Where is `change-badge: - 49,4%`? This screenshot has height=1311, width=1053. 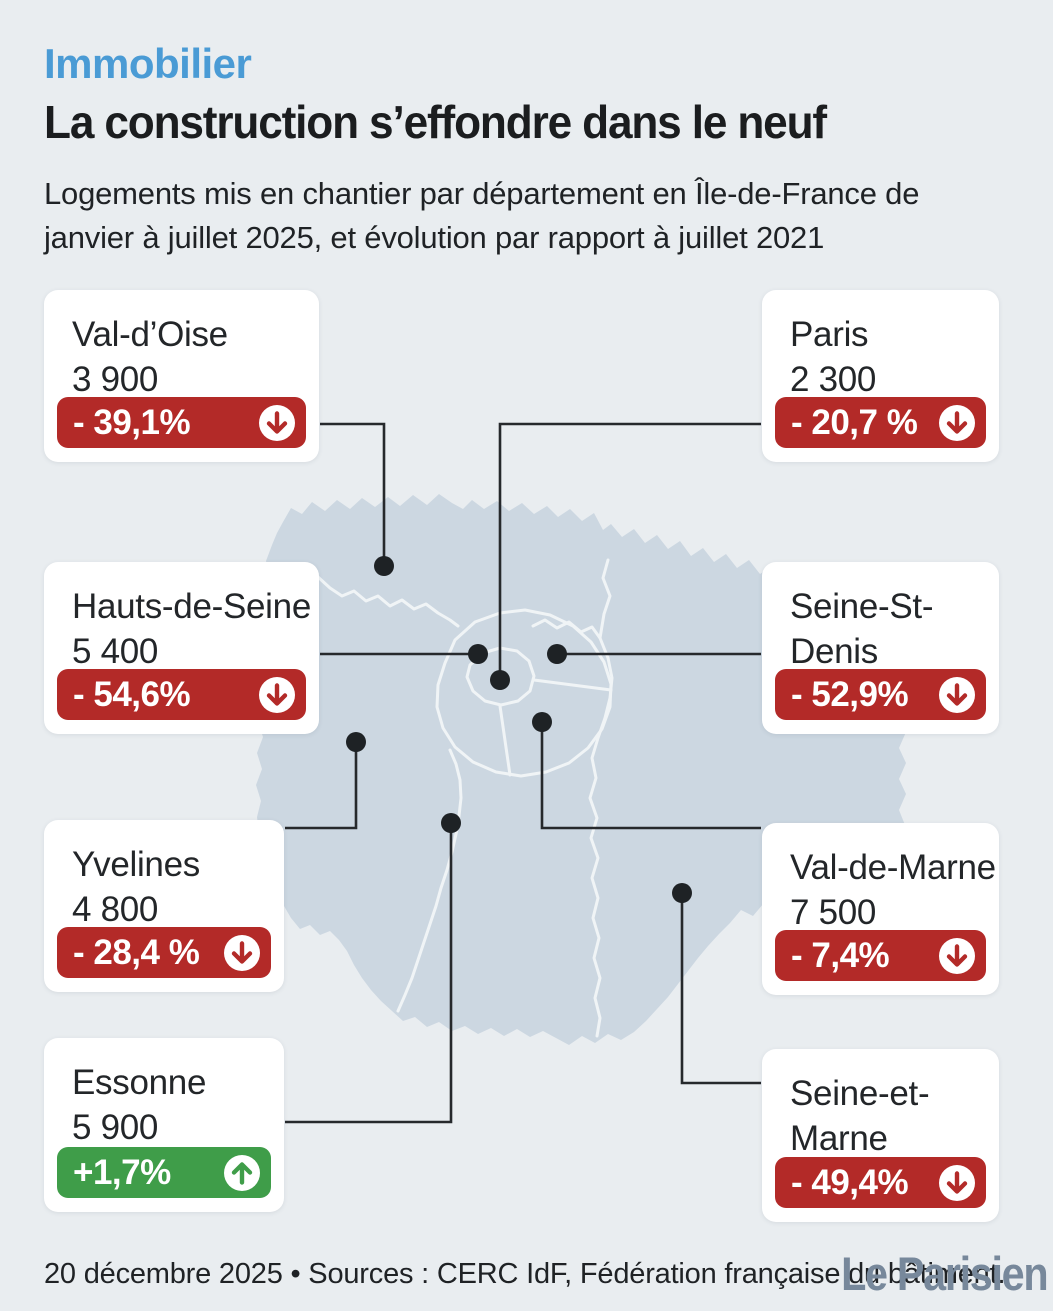
change-badge: - 49,4% is located at coordinates (880, 1182).